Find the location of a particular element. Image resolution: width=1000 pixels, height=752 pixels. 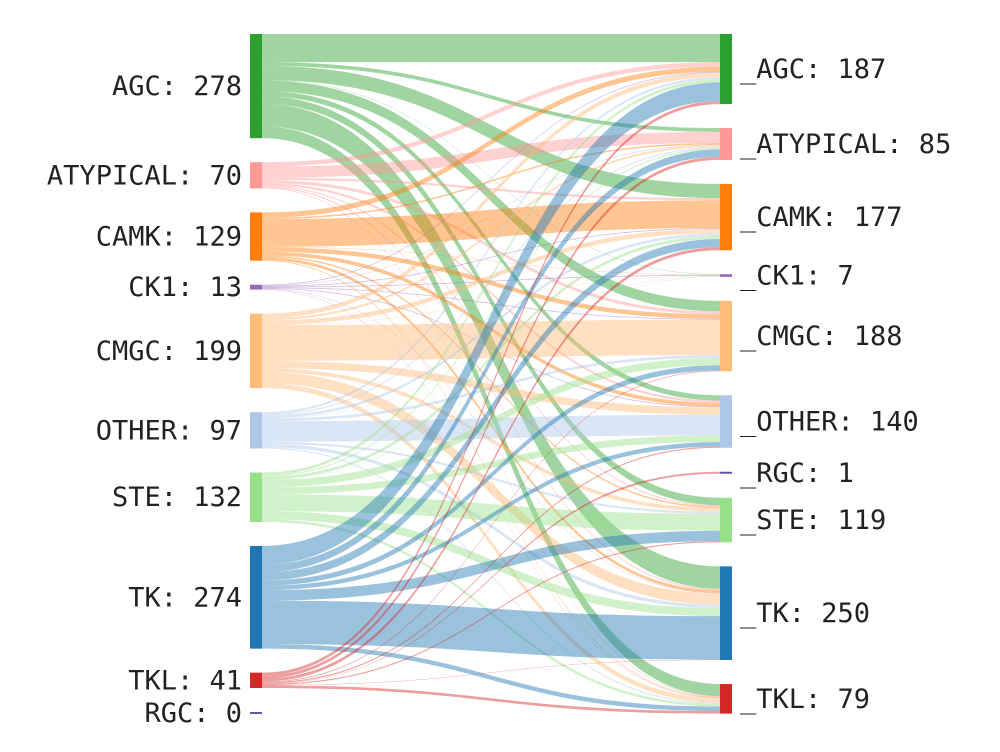

link-cmgc-to-t-ste is located at coordinates (491, 440).